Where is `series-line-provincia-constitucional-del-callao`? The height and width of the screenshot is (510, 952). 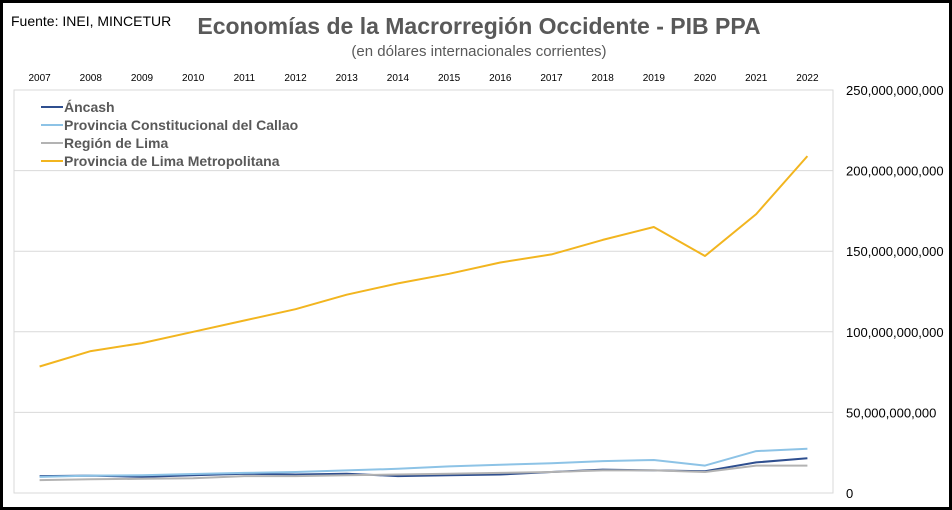
series-line-provincia-constitucional-del-callao is located at coordinates (423, 462).